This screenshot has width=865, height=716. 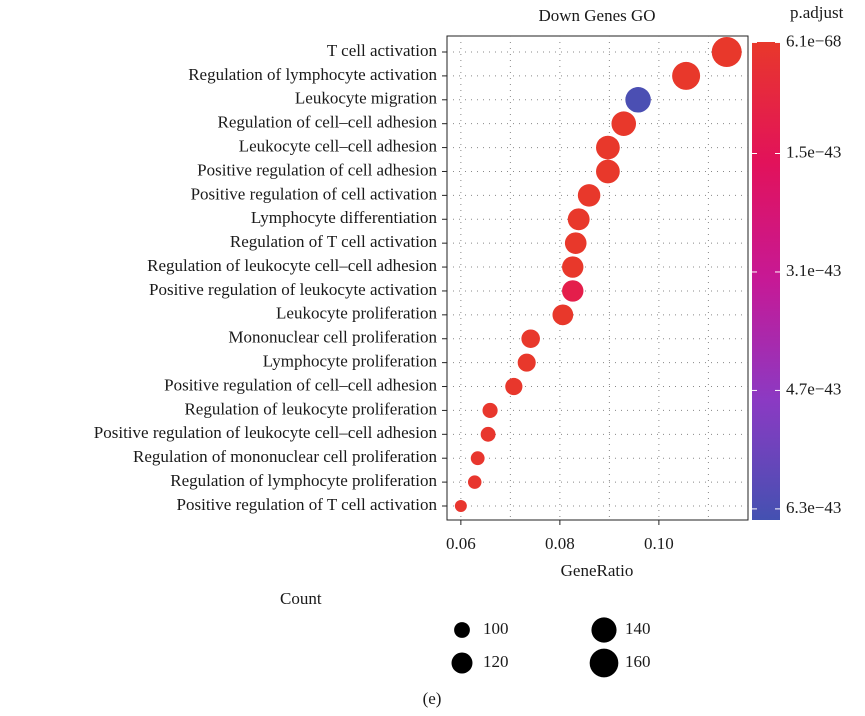 I want to click on size-legend-label: 160, so click(x=638, y=661).